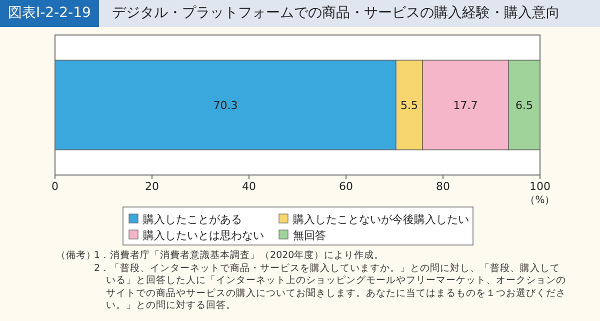 The height and width of the screenshot is (321, 600). I want to click on data-label: 5.5, so click(409, 105).